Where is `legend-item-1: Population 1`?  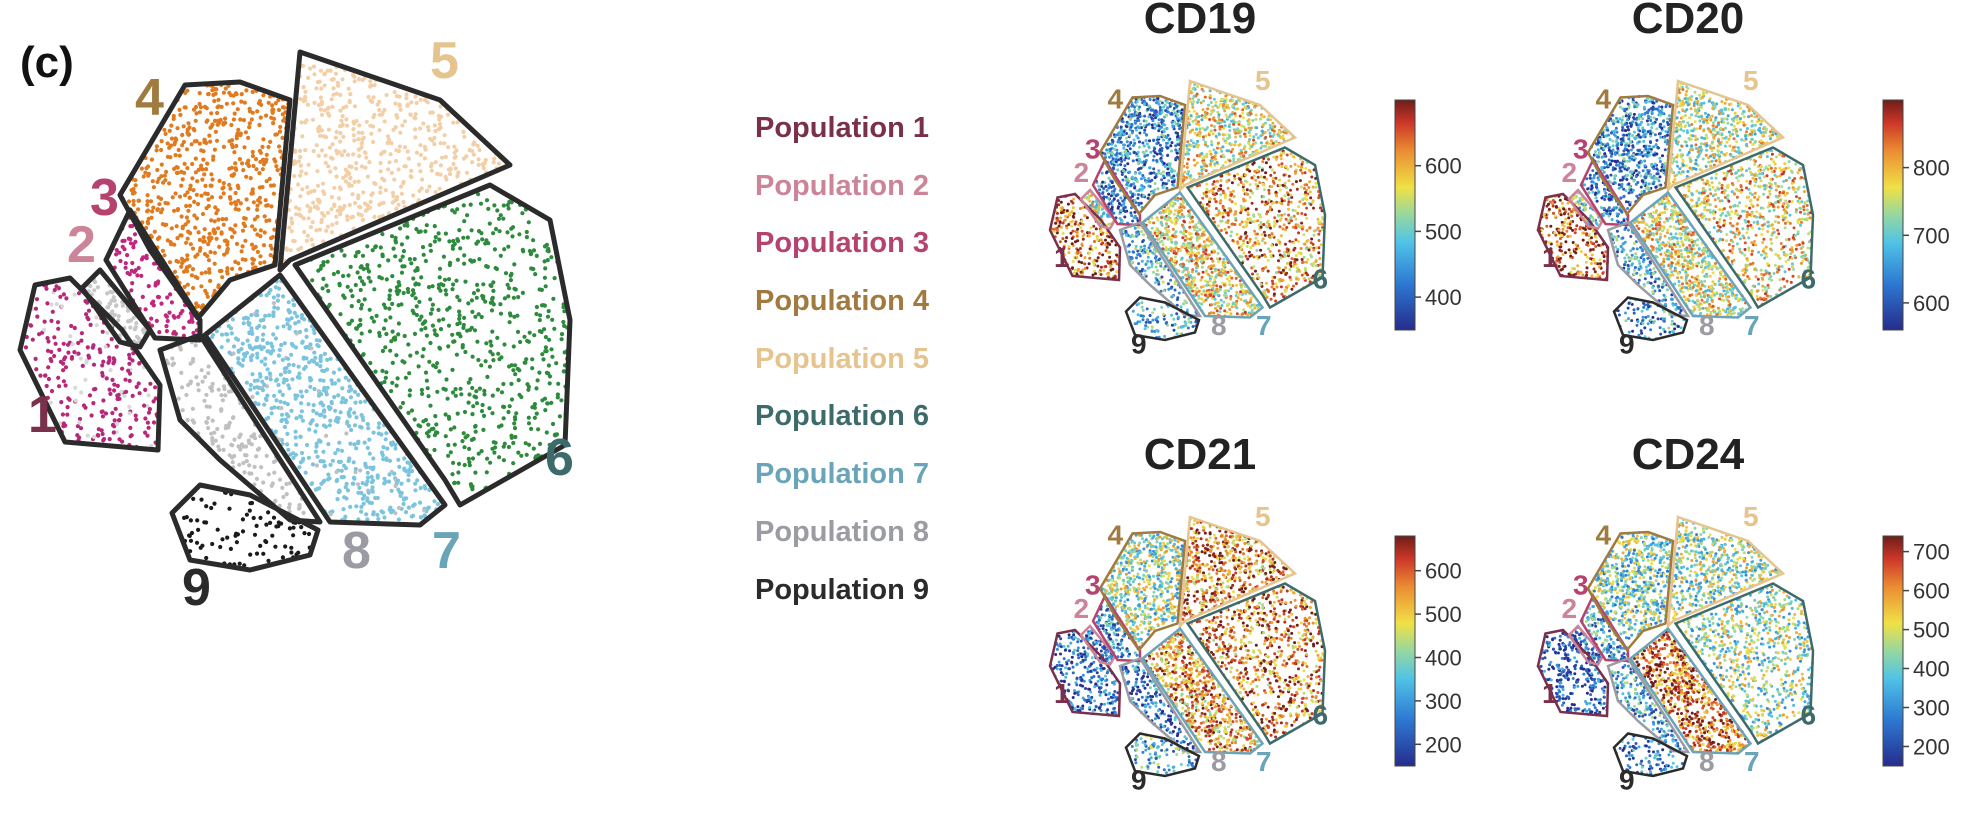 legend-item-1: Population 1 is located at coordinates (842, 128).